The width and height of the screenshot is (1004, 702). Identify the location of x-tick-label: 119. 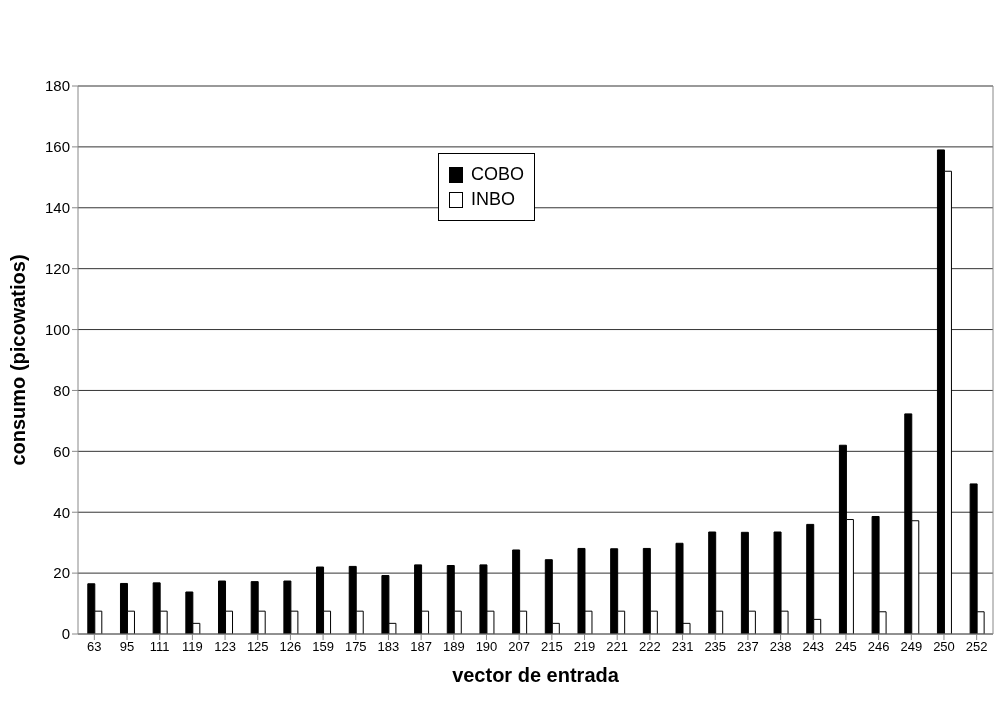
(192, 647).